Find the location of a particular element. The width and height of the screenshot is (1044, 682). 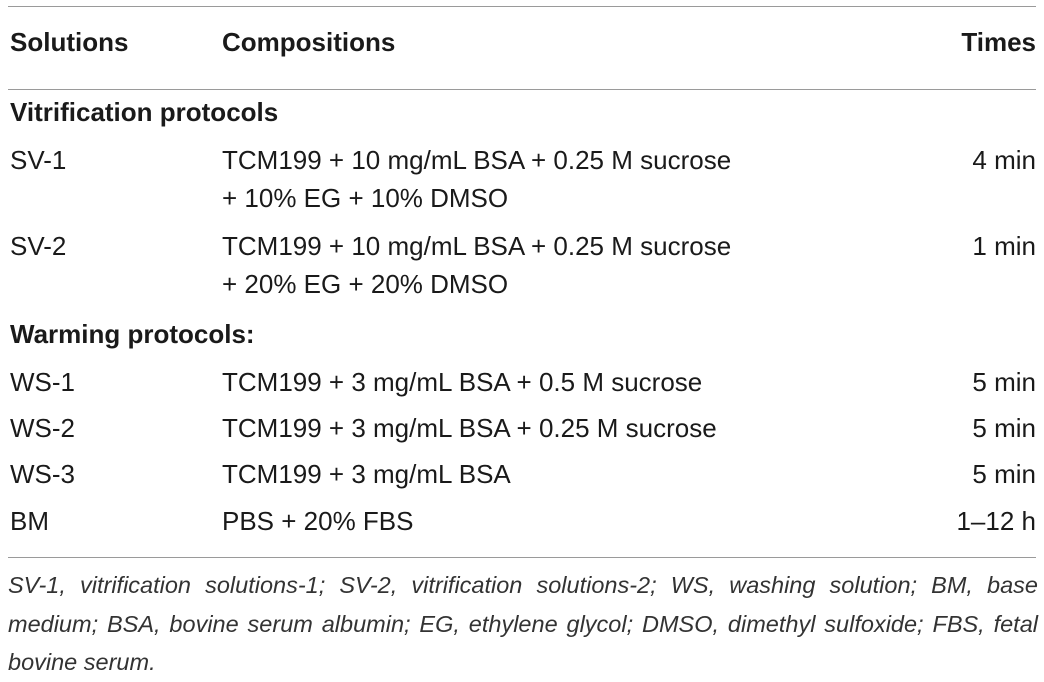

solution-cell: WS-2 is located at coordinates (42, 428).